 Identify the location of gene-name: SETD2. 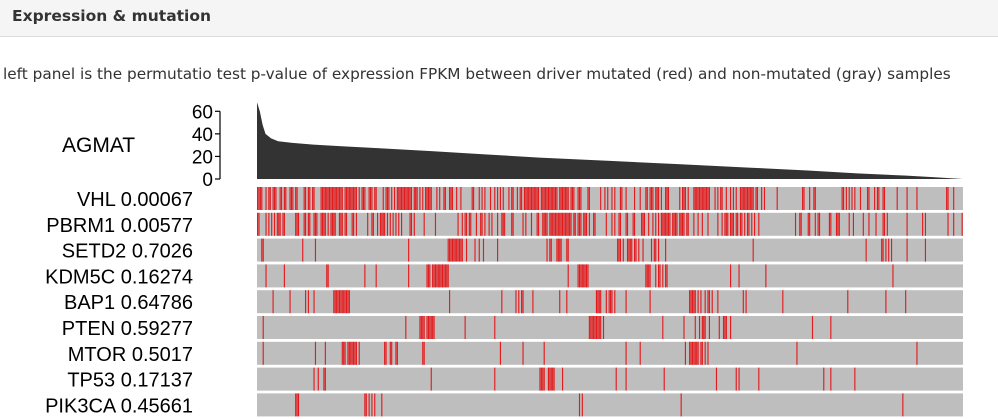
(97, 252).